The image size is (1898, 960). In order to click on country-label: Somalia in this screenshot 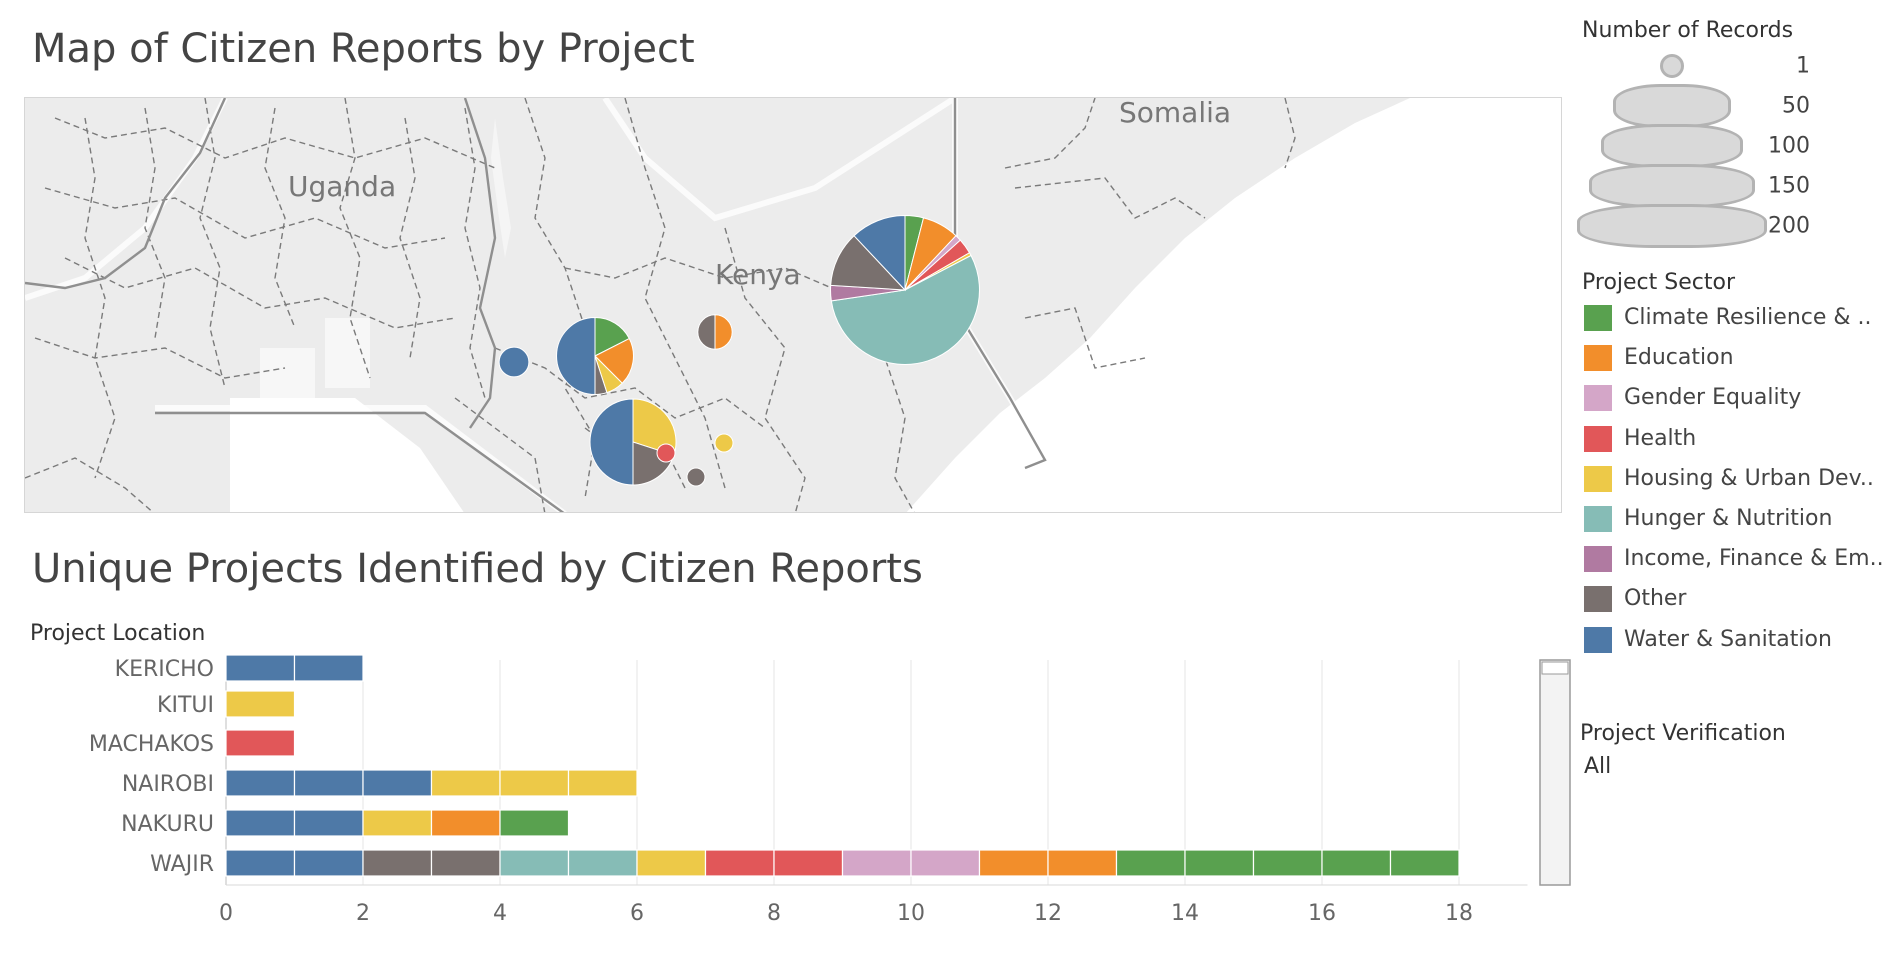, I will do `click(1175, 113)`.